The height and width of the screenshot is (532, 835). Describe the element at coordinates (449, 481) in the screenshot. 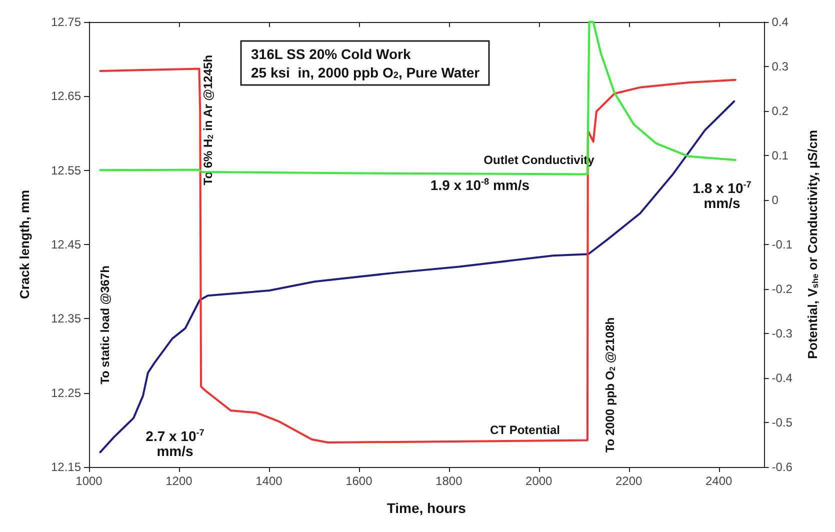

I see `x-tick-label: 1800` at that location.